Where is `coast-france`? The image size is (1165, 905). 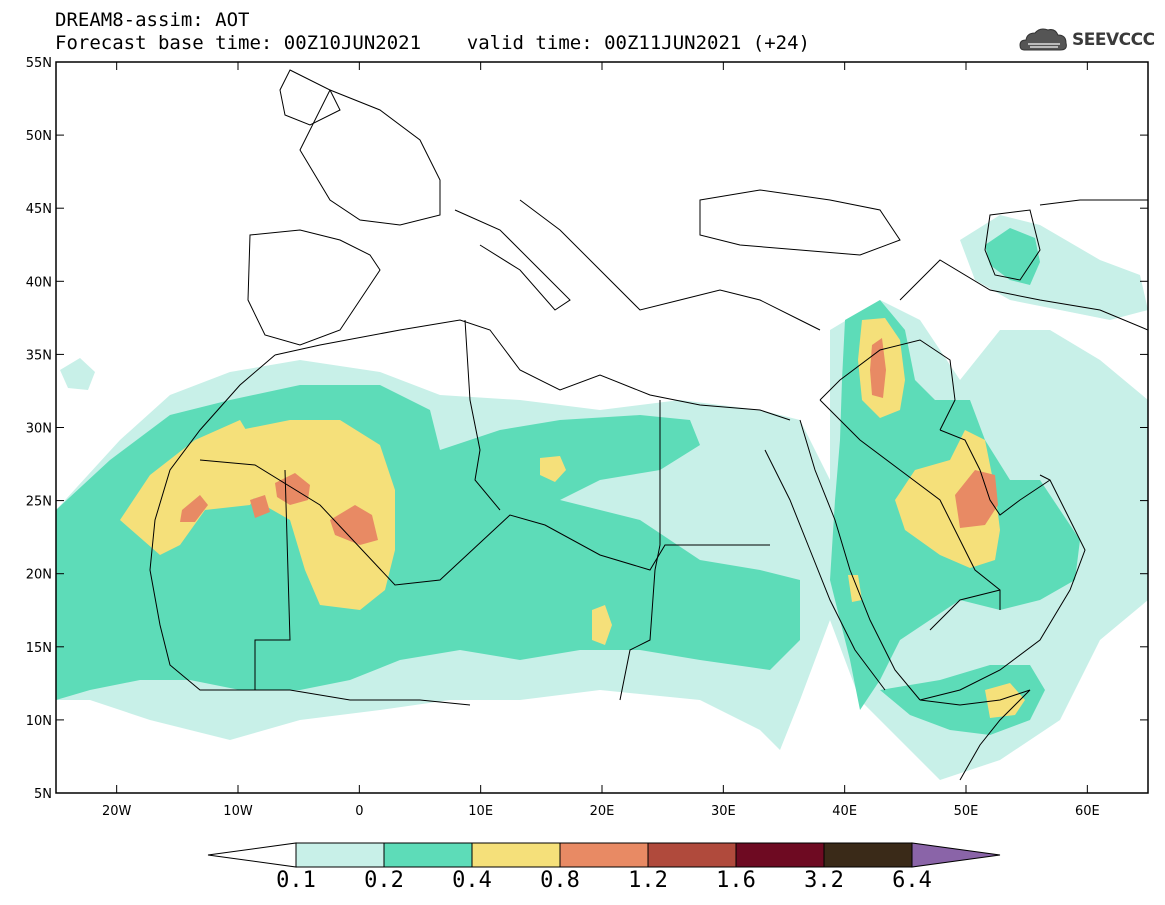
coast-france is located at coordinates (370, 157).